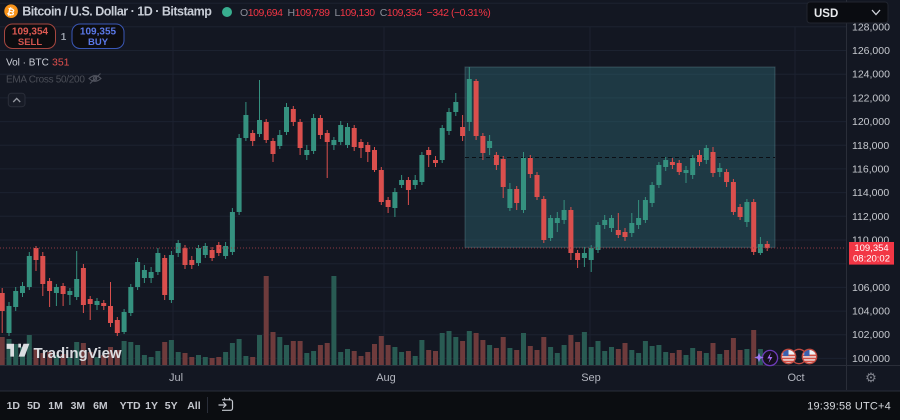 The image size is (900, 420). What do you see at coordinates (61, 63) in the screenshot?
I see `svg-text: 351` at bounding box center [61, 63].